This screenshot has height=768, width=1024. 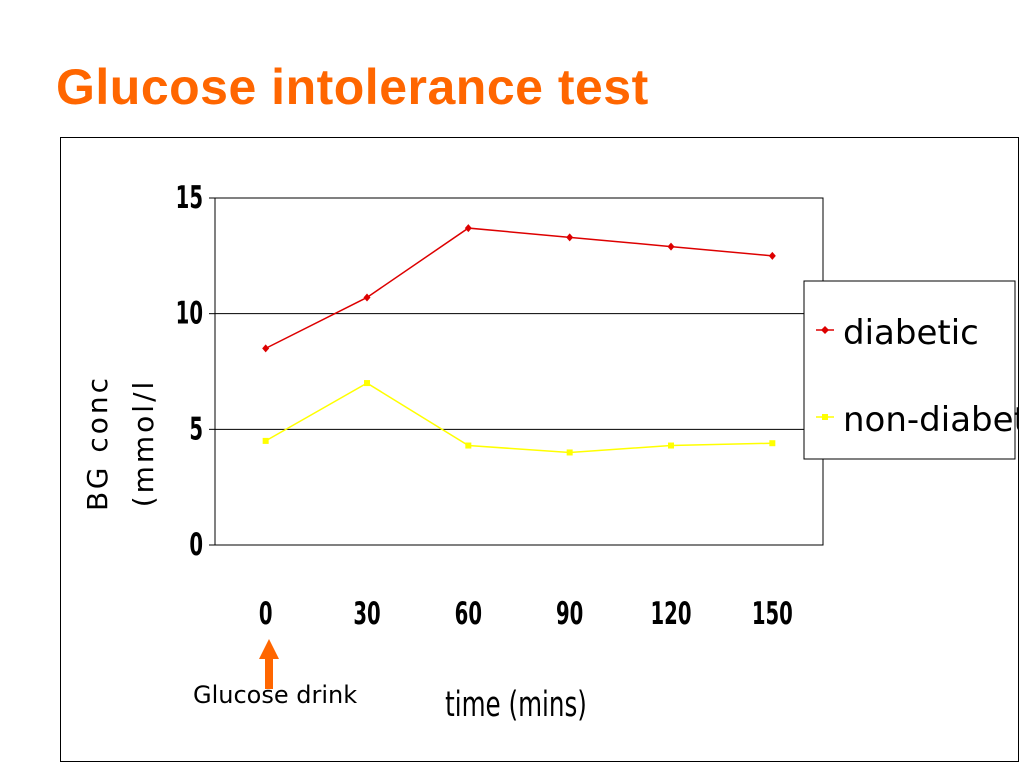 What do you see at coordinates (825, 417) in the screenshot?
I see `legend-marker-non-diabetic` at bounding box center [825, 417].